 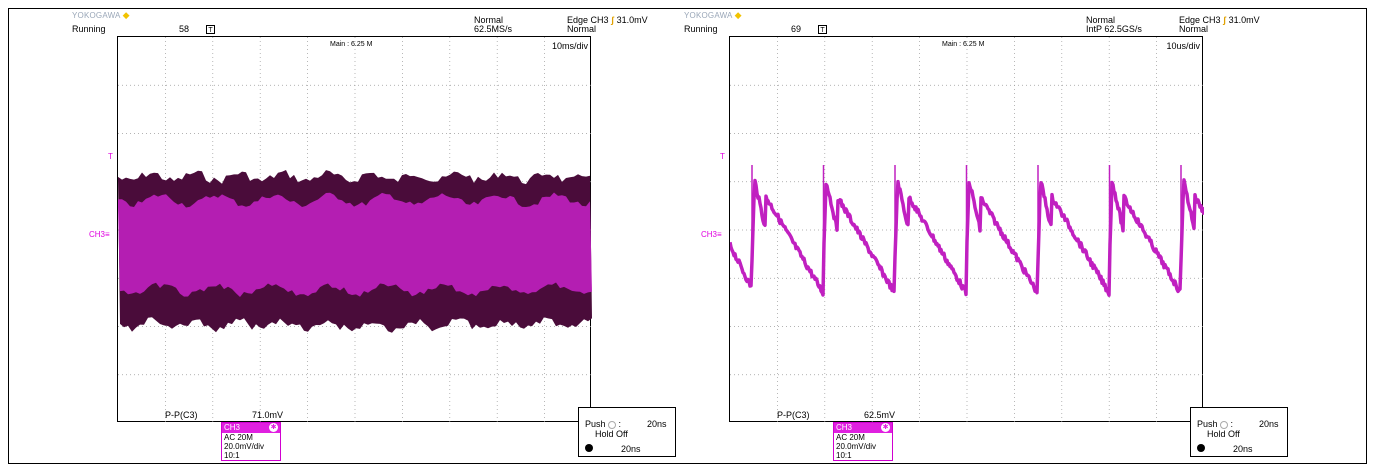 What do you see at coordinates (880, 415) in the screenshot?
I see `measure-value: 62.5mV` at bounding box center [880, 415].